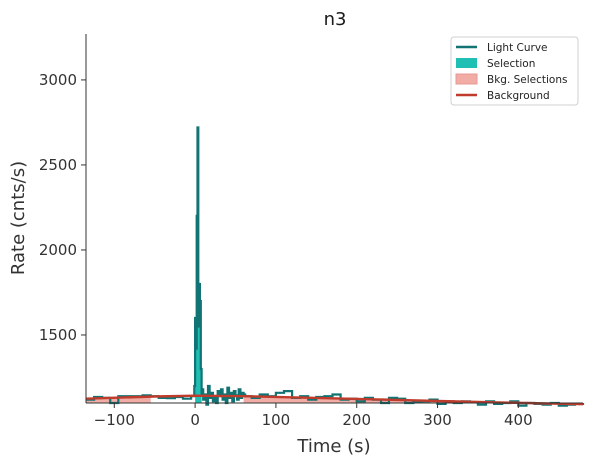  I want to click on legend-label: Bkg. Selections, so click(527, 80).